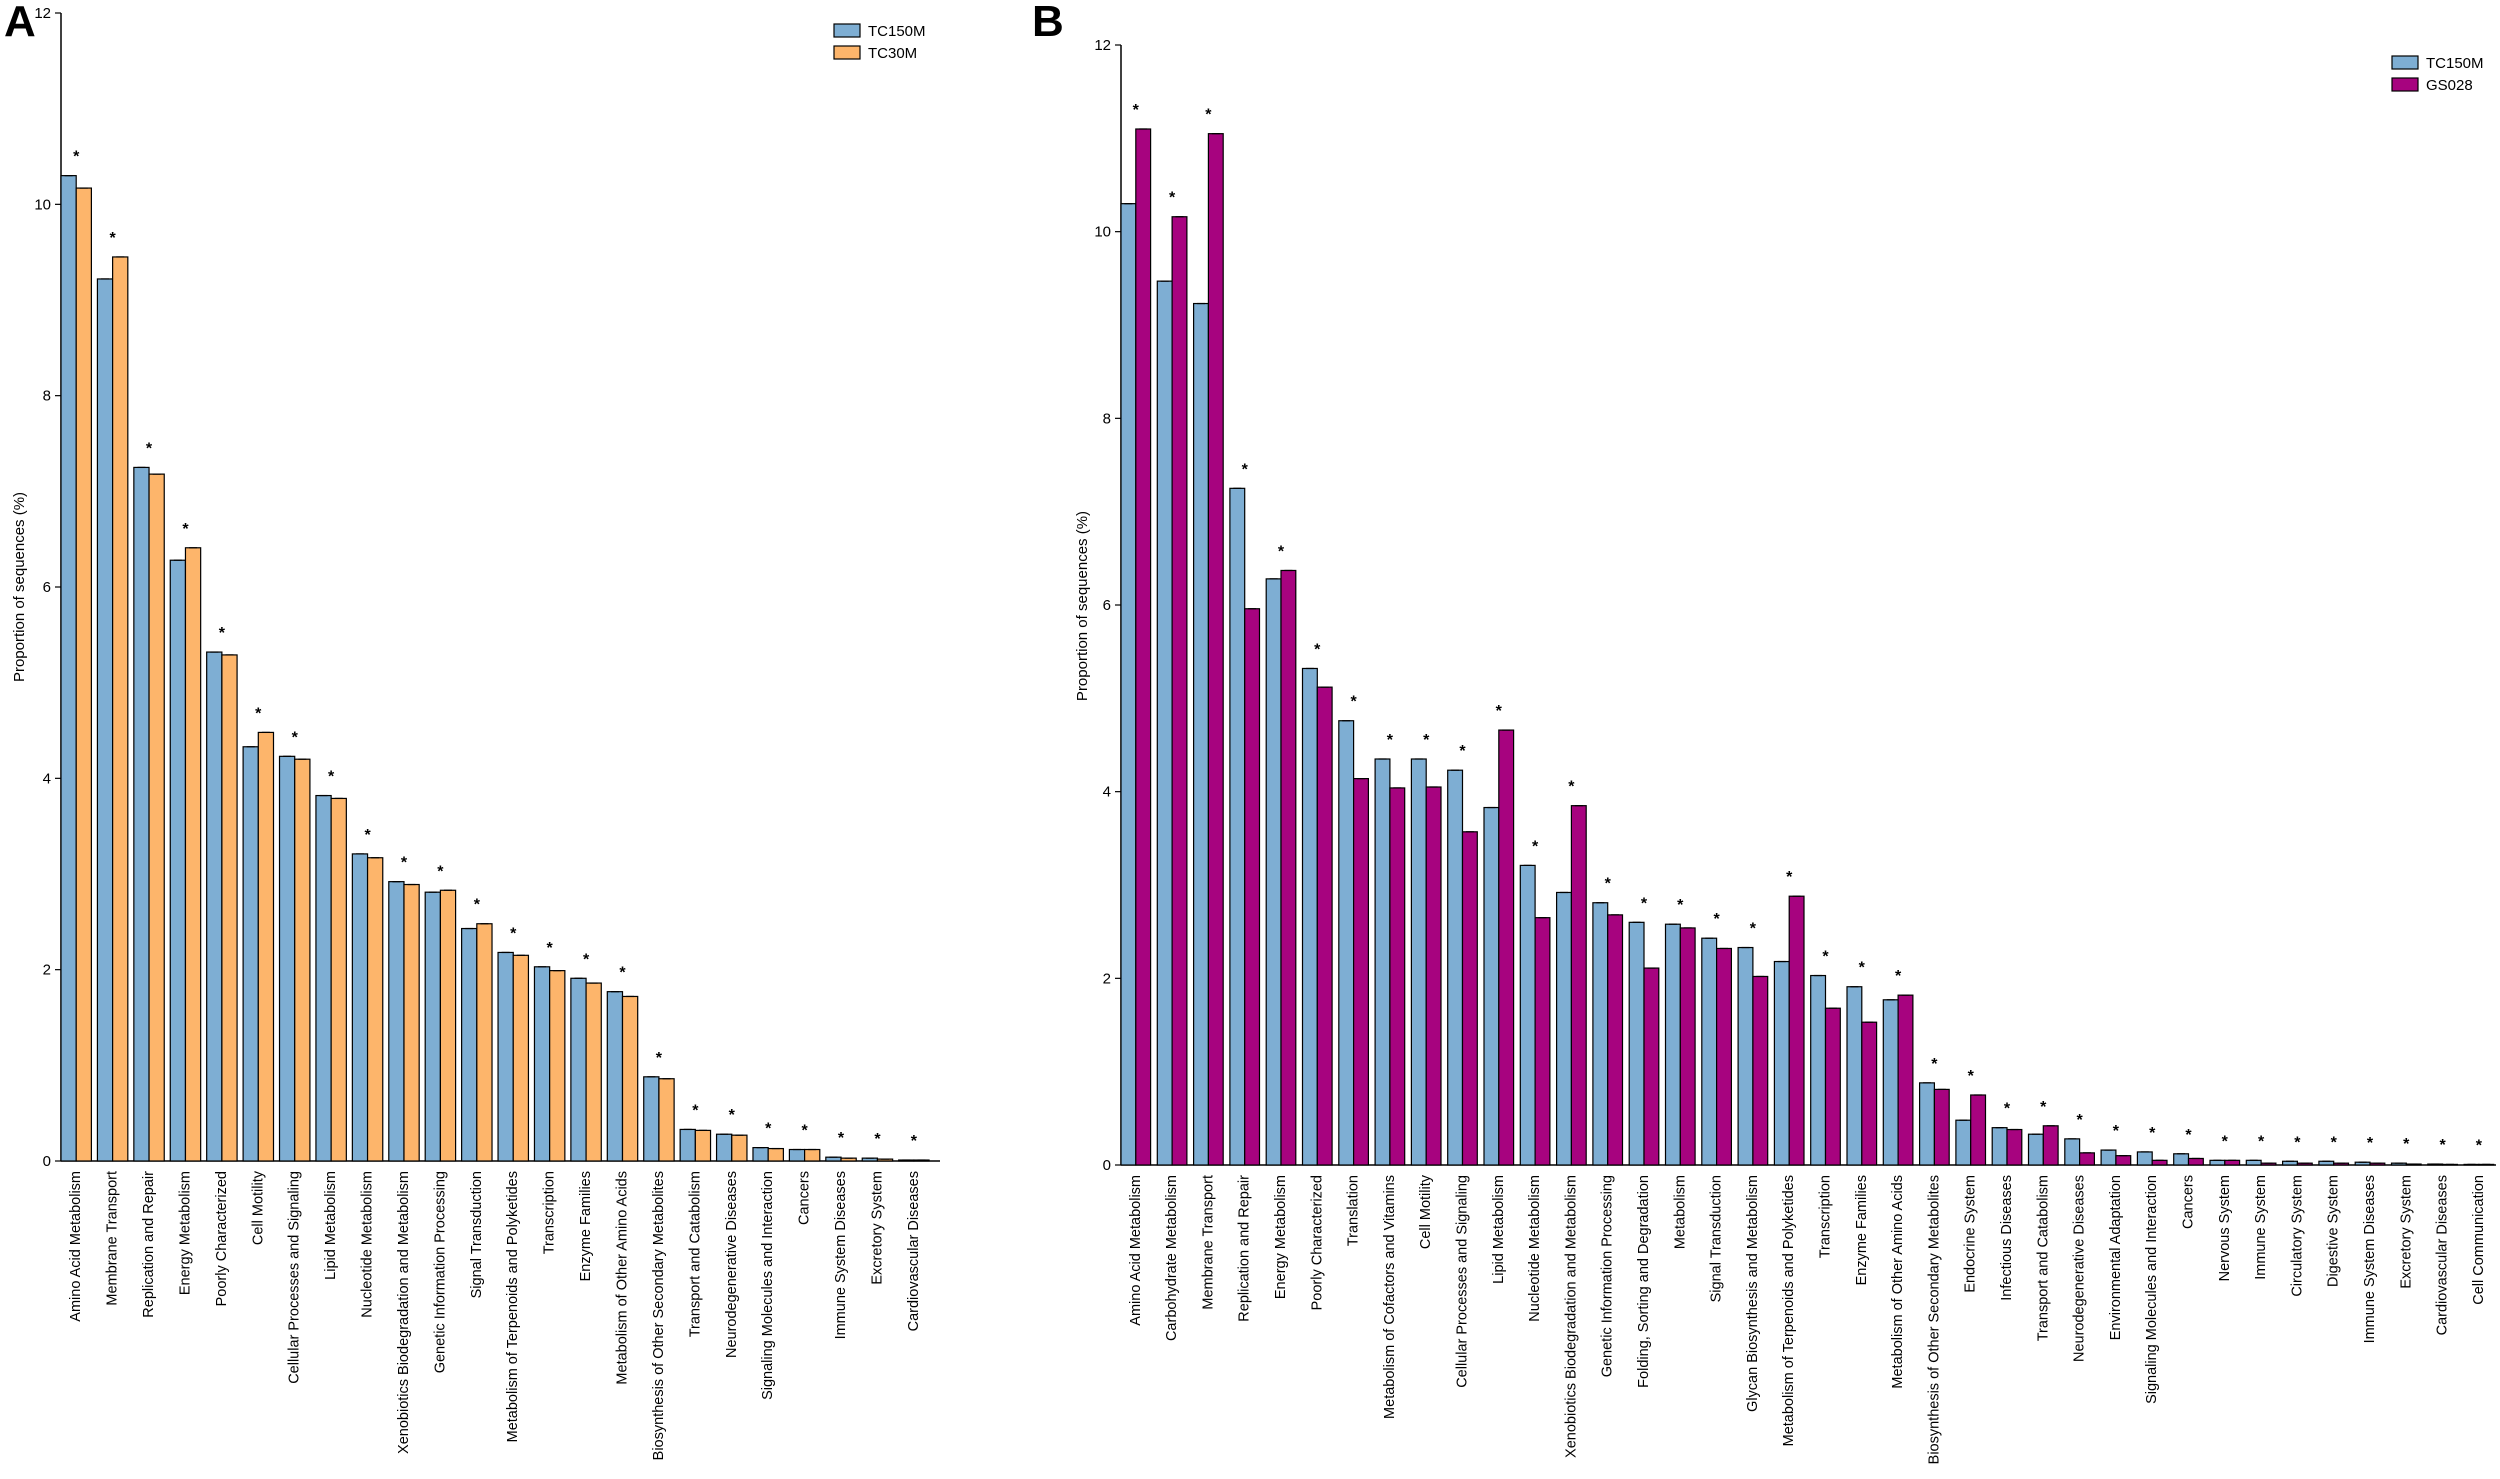 The width and height of the screenshot is (2500, 1479). Describe the element at coordinates (250, 954) in the screenshot. I see `panel-a-bar-tc150m-cell-motility` at that location.